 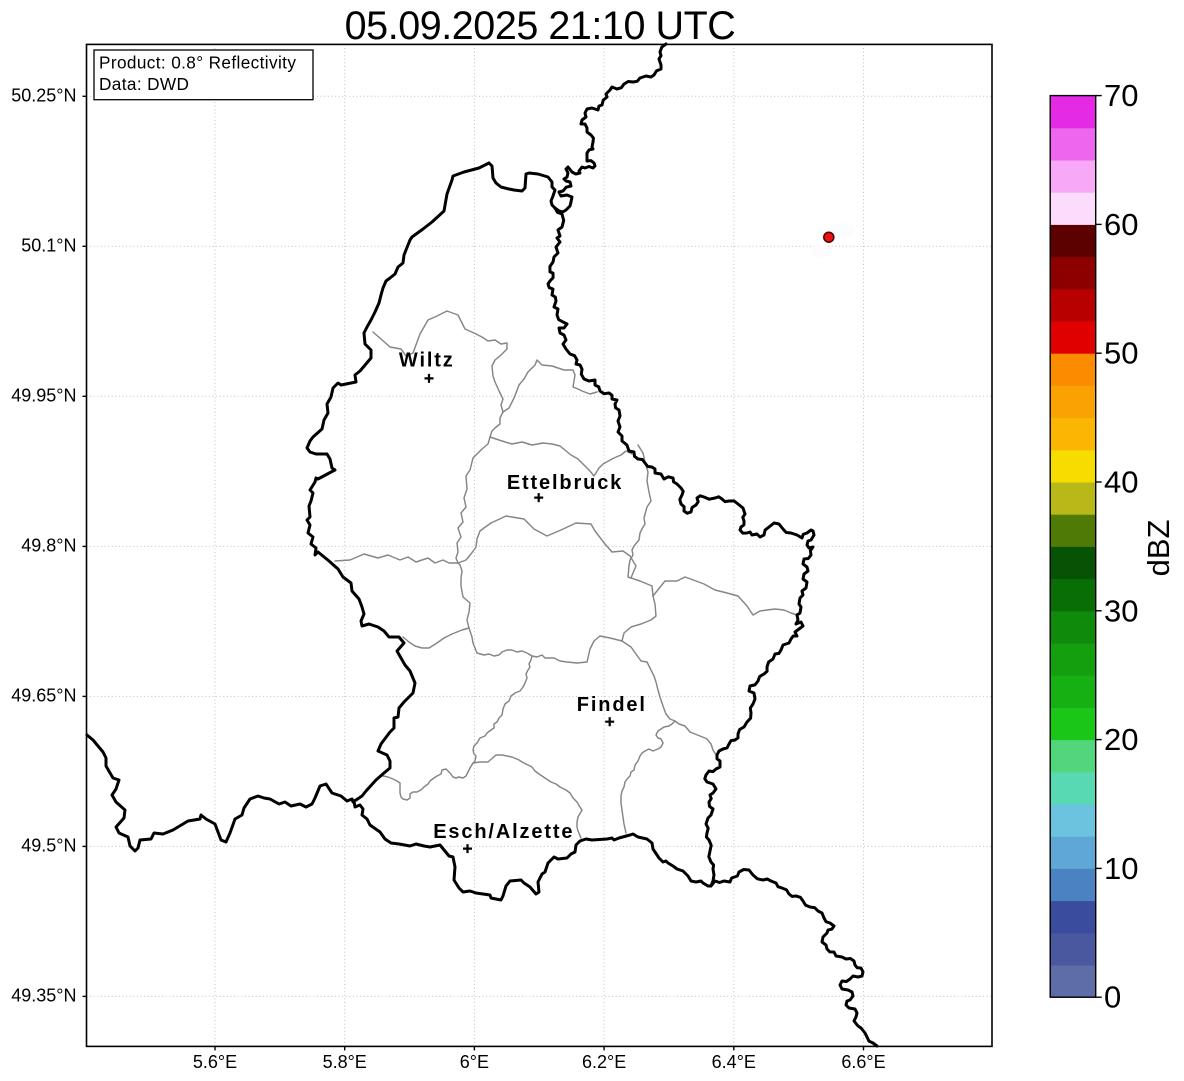 What do you see at coordinates (604, 1062) in the screenshot?
I see `svg-text: 6.2°E` at bounding box center [604, 1062].